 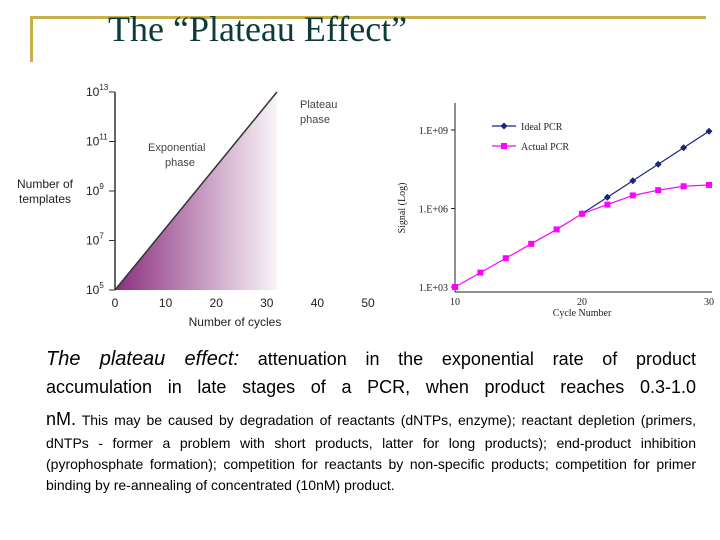 I want to click on caption-nm: nM., so click(x=61, y=419).